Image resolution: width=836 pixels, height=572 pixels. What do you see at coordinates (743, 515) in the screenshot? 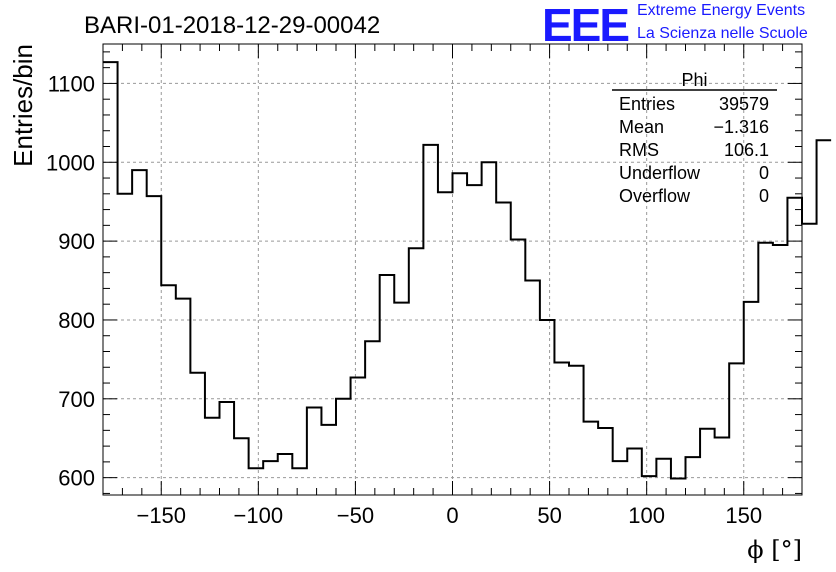
I see `x-tick-label: 150` at bounding box center [743, 515].